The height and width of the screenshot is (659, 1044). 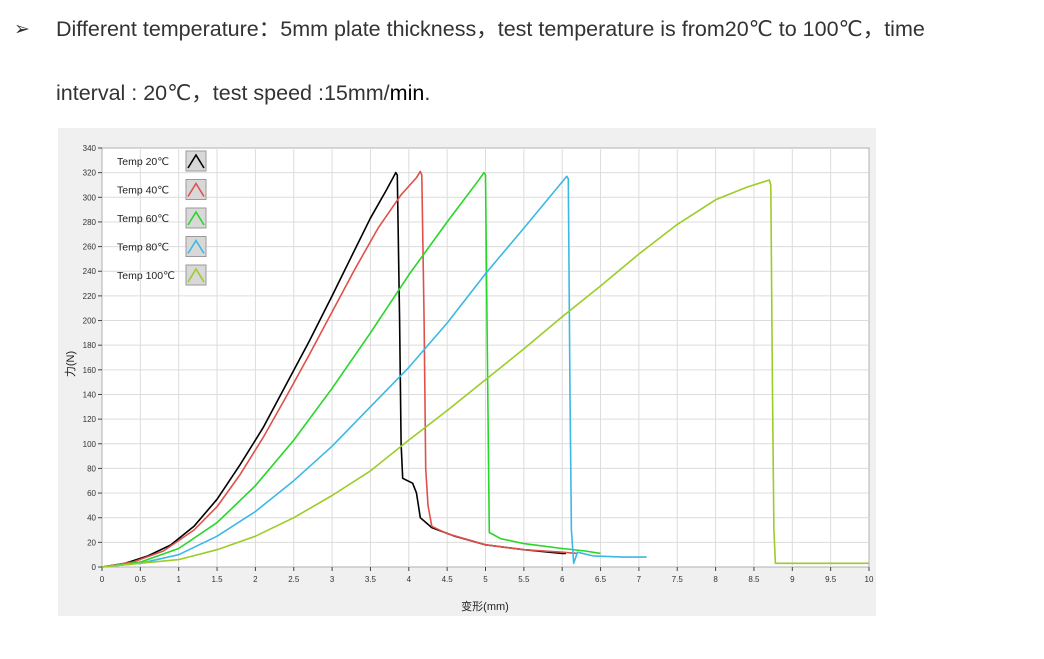 What do you see at coordinates (255, 579) in the screenshot?
I see `x-tick-label: 2` at bounding box center [255, 579].